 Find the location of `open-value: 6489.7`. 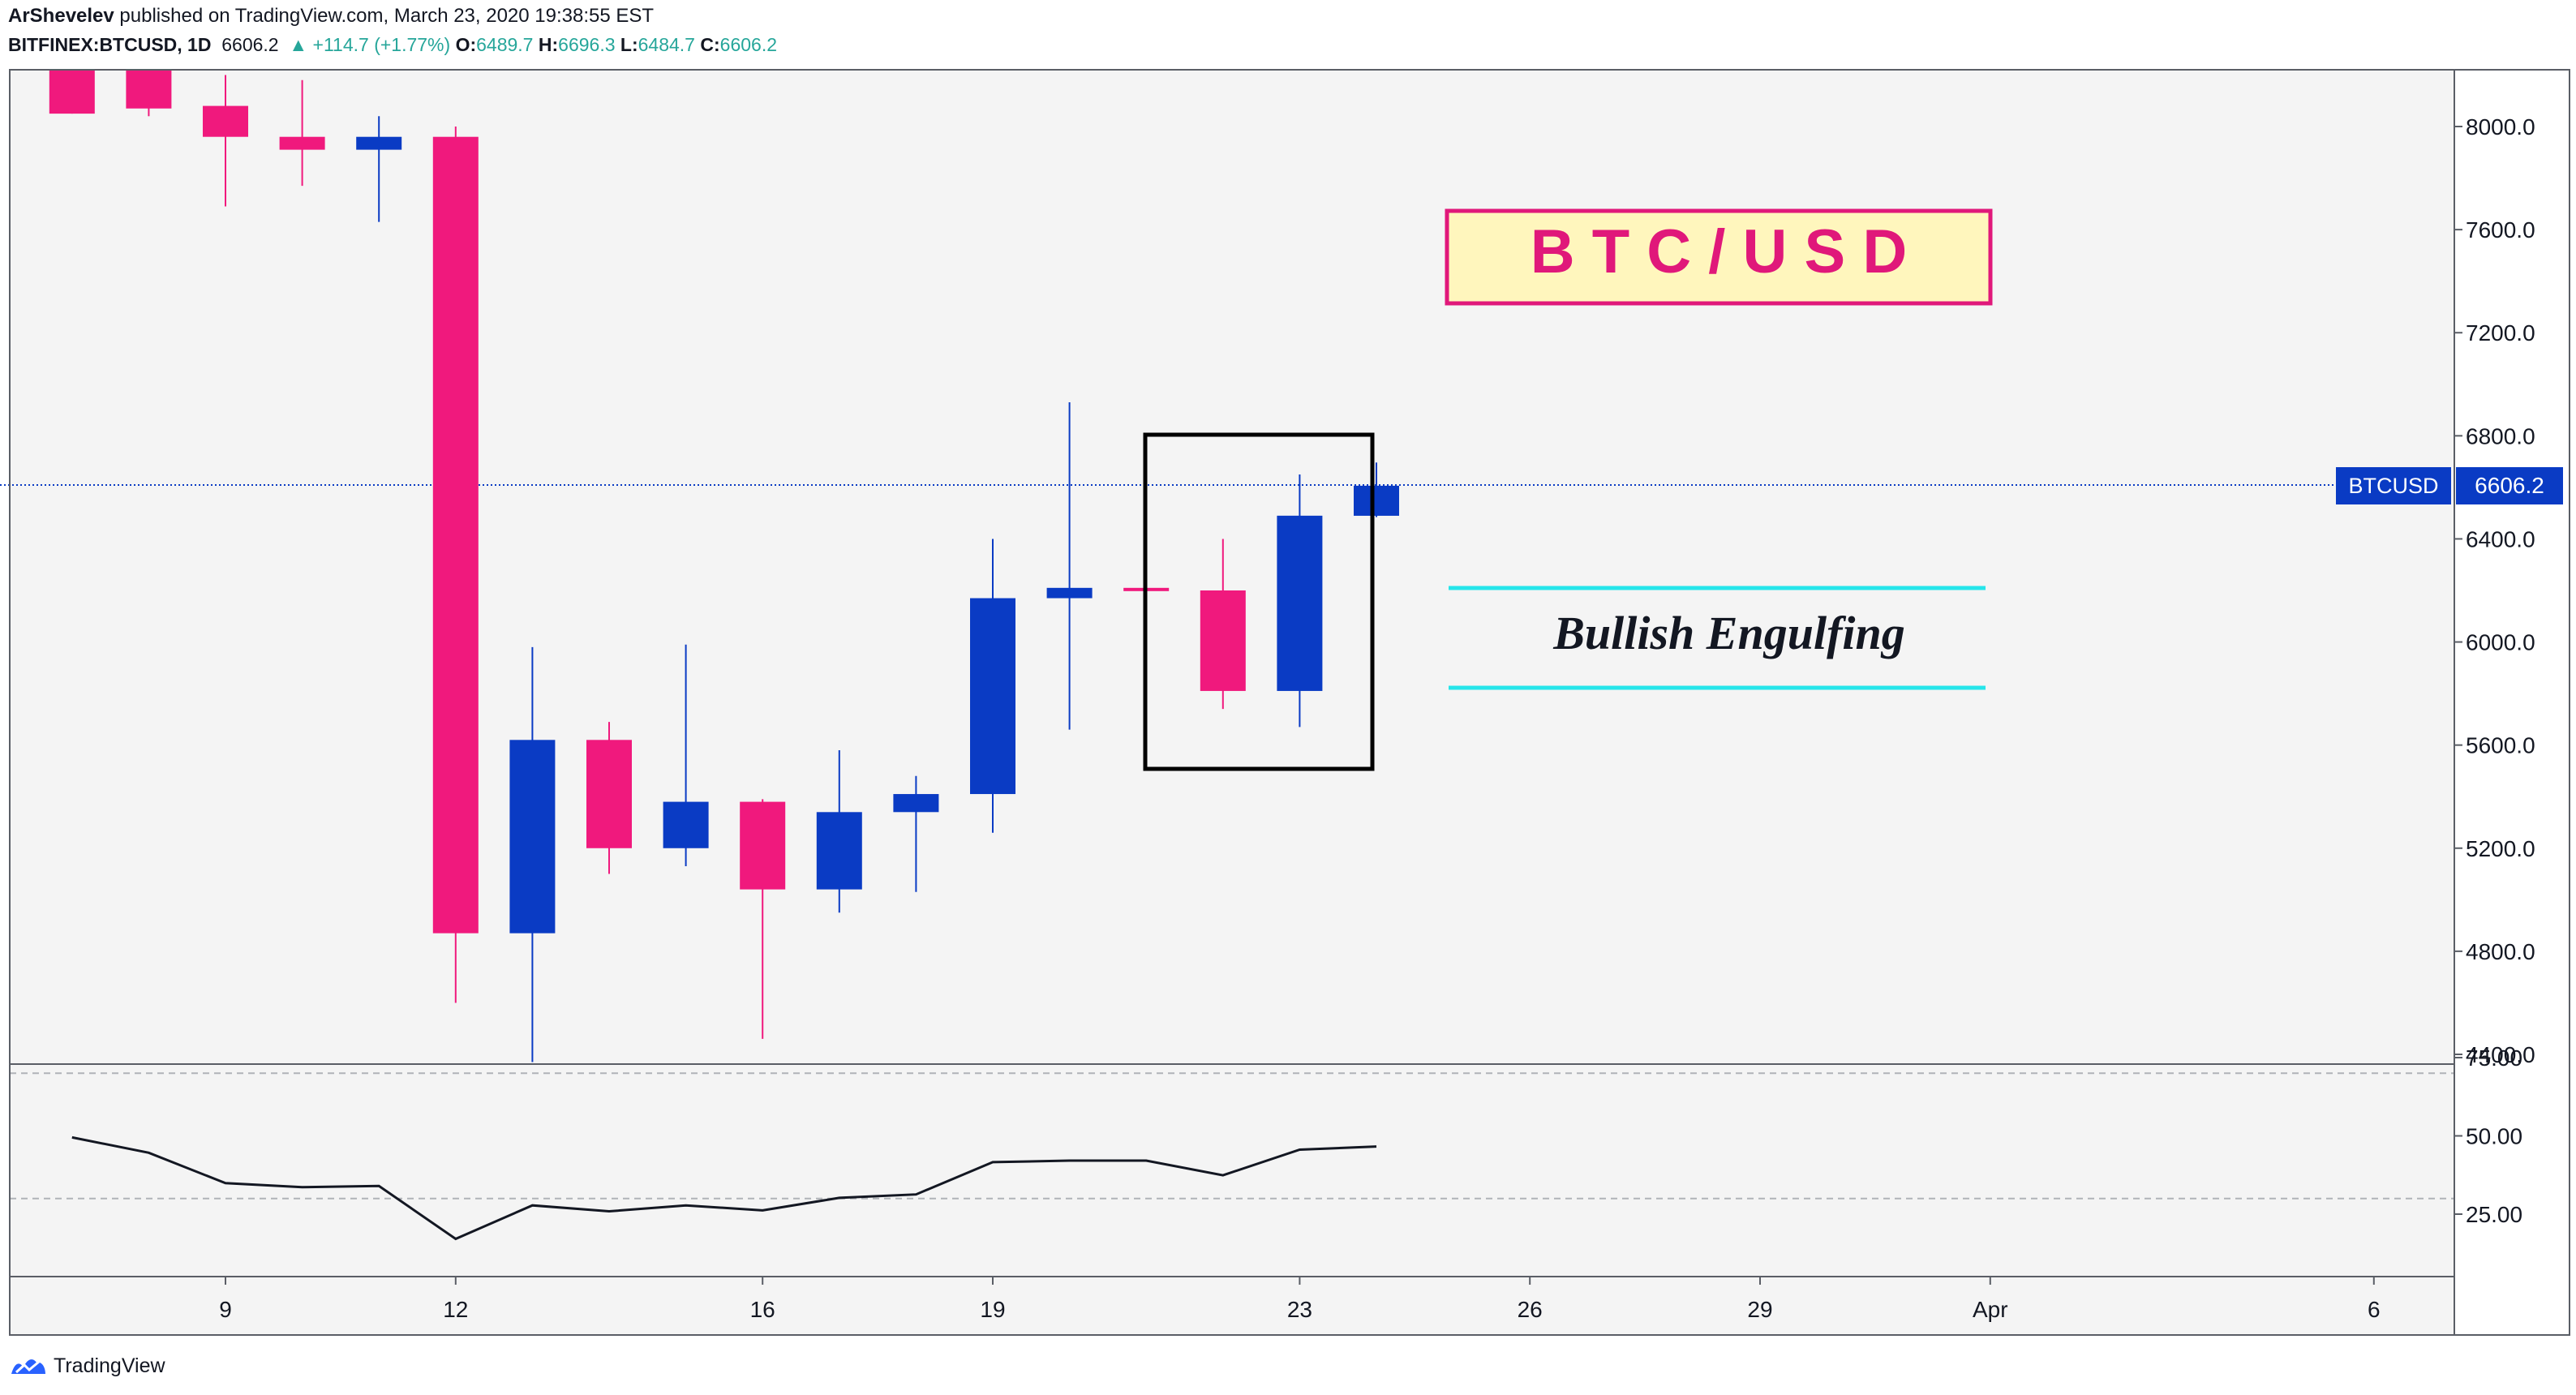

open-value: 6489.7 is located at coordinates (505, 44).